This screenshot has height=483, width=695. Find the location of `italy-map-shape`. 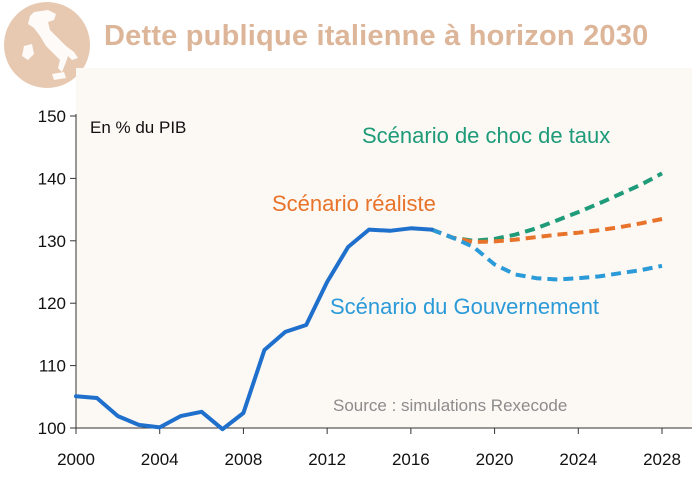

italy-map-shape is located at coordinates (50, 45).